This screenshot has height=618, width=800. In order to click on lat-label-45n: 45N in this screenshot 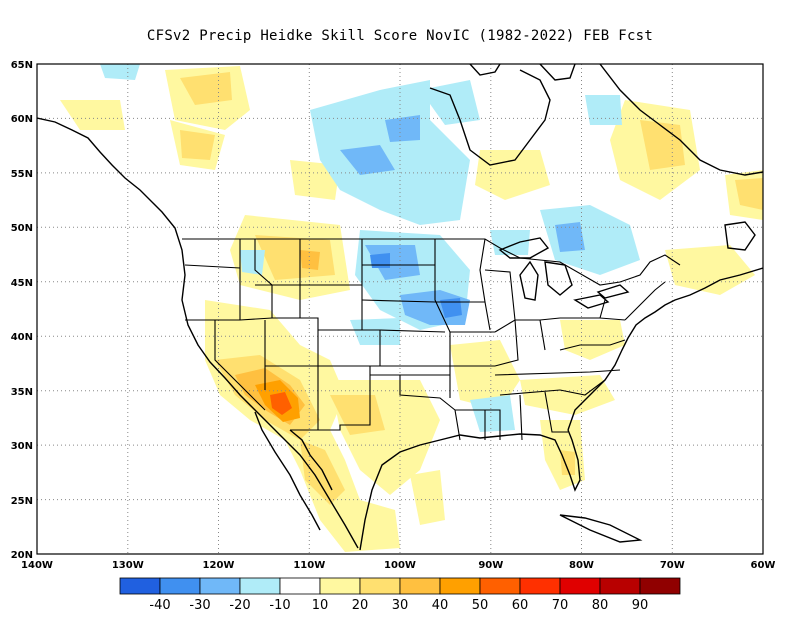, I will do `click(22, 283)`.